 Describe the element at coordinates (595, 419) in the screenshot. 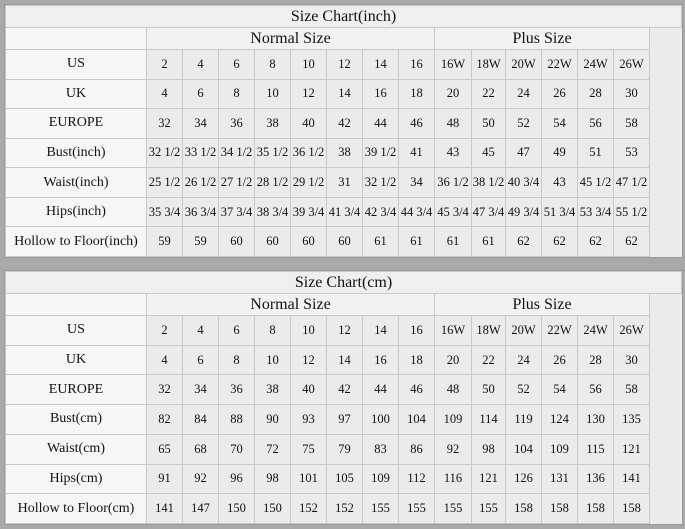

I see `size-cell: 130` at that location.